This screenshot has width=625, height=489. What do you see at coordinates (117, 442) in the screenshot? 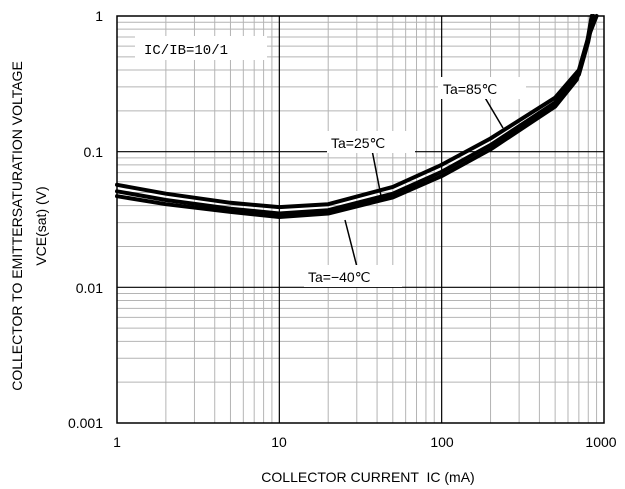
I see `x-tick-label: 1` at bounding box center [117, 442].